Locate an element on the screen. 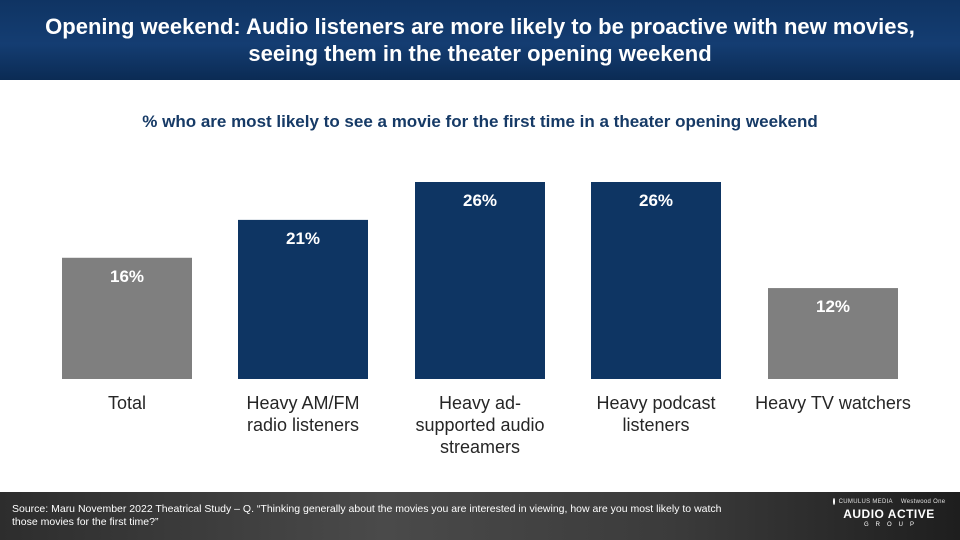 The width and height of the screenshot is (960, 540). cumulus-logo-icon is located at coordinates (833, 501).